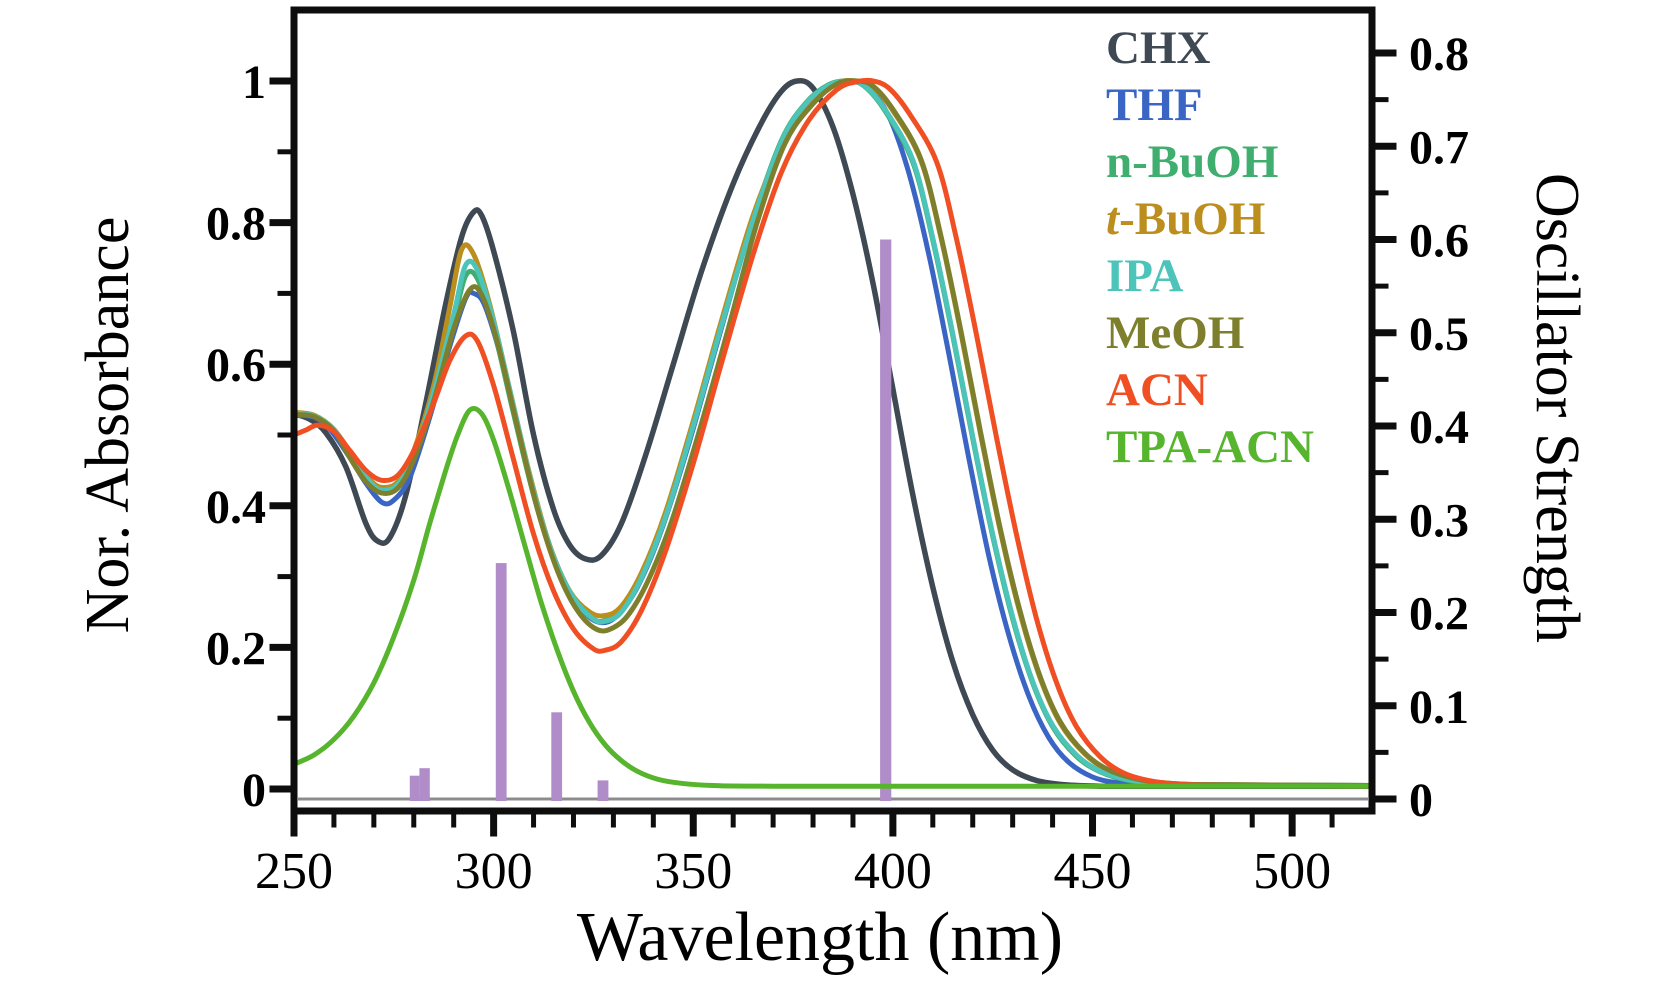 The image size is (1673, 984). Describe the element at coordinates (1439, 241) in the screenshot. I see `y-right-tick-label: 0.6` at that location.